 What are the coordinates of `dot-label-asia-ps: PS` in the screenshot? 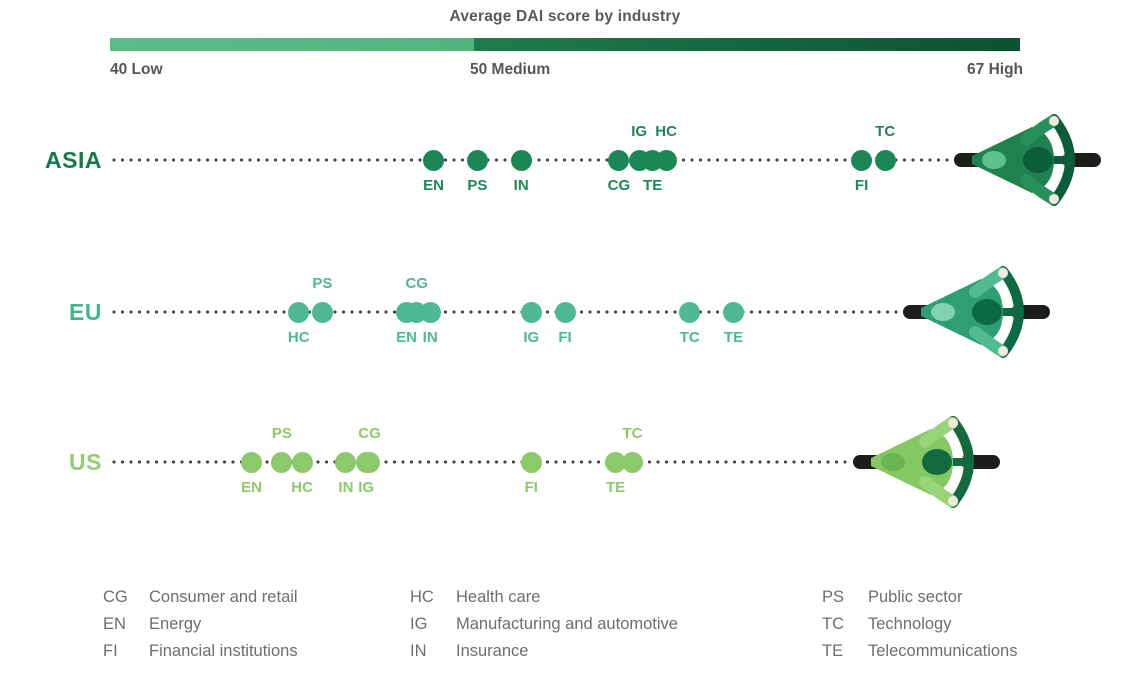 It's located at (477, 185).